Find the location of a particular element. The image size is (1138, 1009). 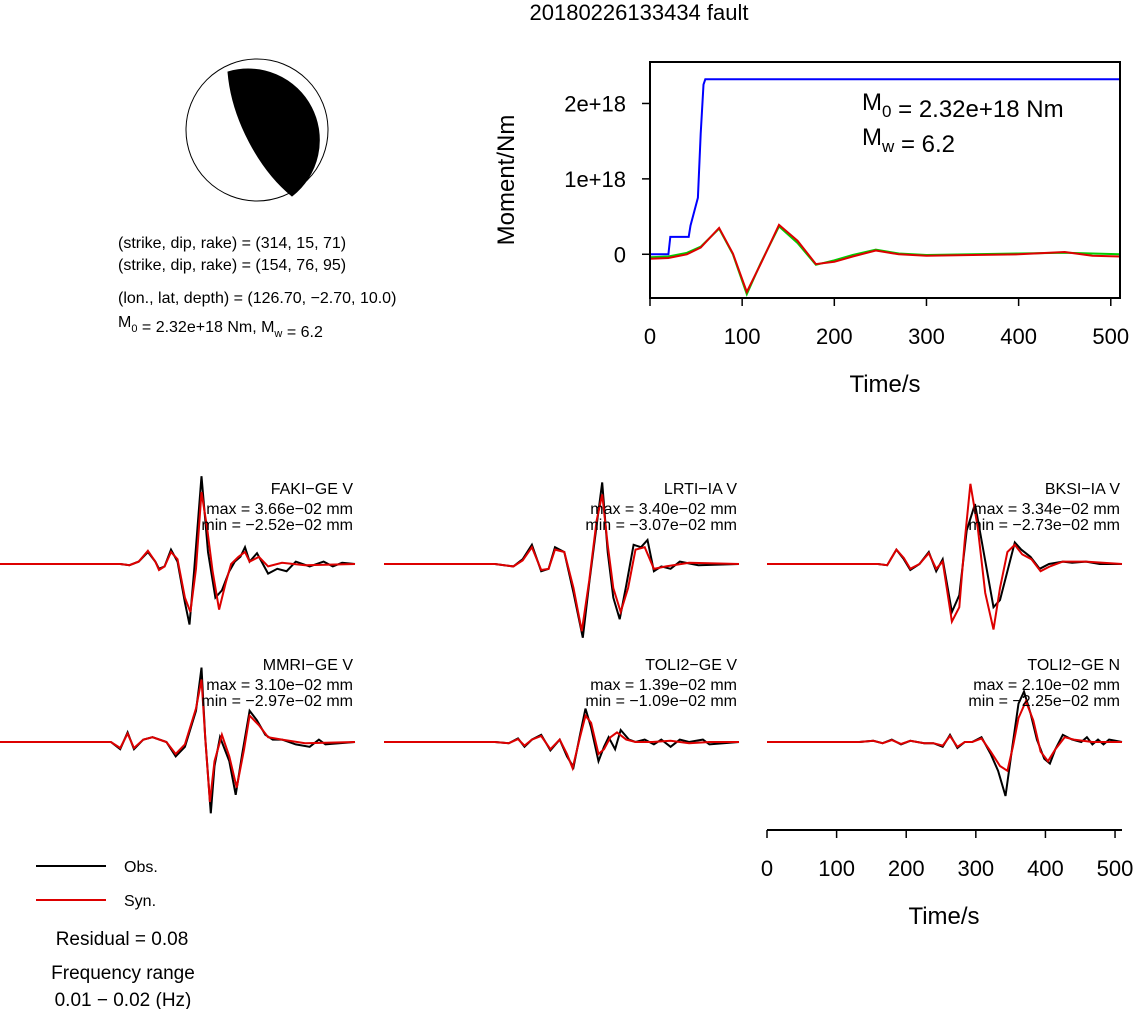

station-name: TOLI2−GE N is located at coordinates (1073, 665).